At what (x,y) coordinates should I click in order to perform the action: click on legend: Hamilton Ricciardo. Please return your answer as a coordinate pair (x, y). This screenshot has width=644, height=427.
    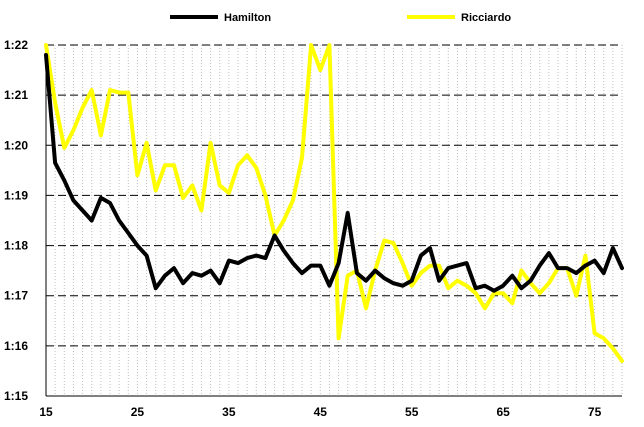
    Looking at the image, I should click on (340, 18).